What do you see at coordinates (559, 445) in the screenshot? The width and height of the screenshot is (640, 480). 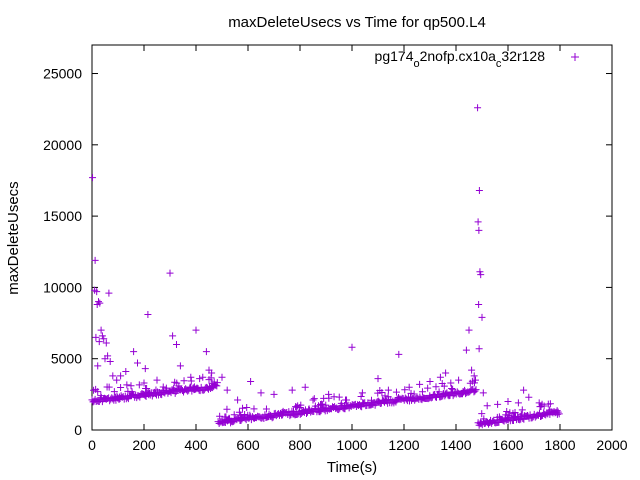 I see `x-tick-label: 1800` at bounding box center [559, 445].